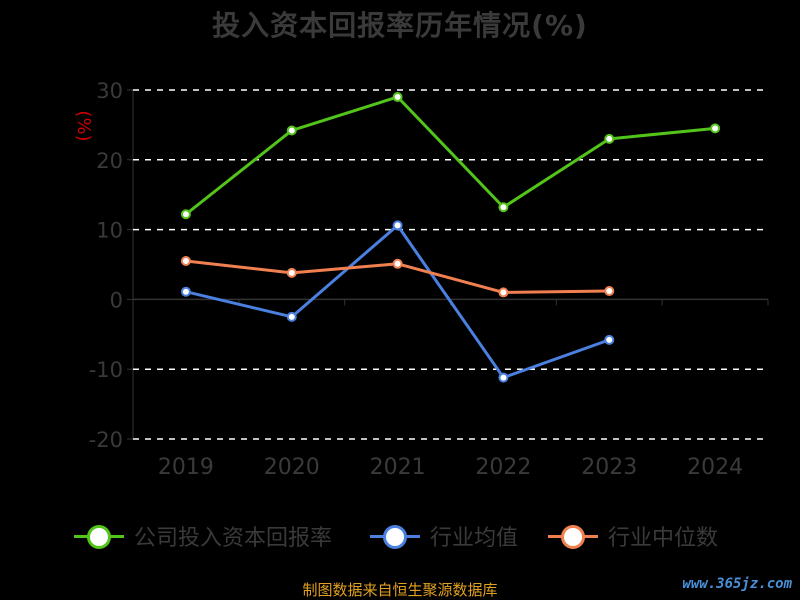 The image size is (800, 600). Describe the element at coordinates (106, 370) in the screenshot. I see `y-tick-label: -10` at that location.